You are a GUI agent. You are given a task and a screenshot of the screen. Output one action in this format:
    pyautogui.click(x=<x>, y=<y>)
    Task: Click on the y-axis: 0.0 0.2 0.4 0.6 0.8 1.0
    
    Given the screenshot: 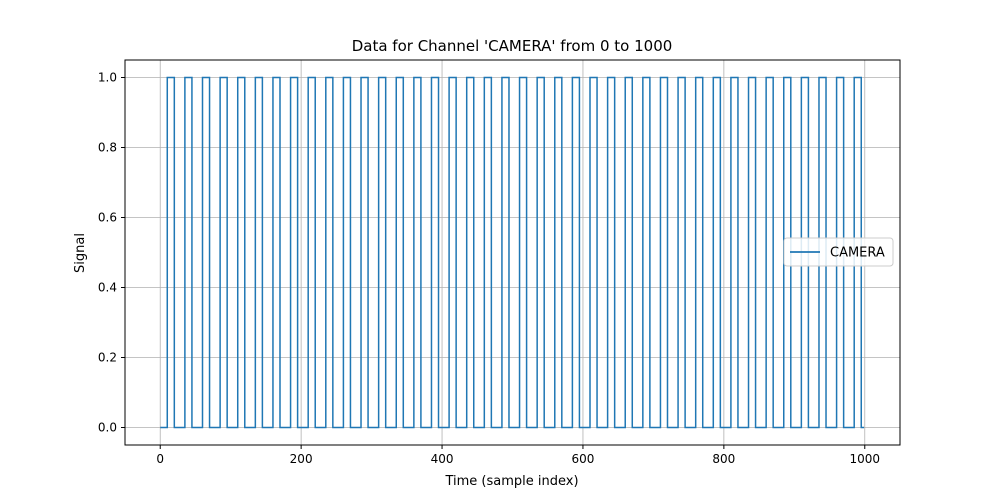 What is the action you would take?
    pyautogui.click(x=111, y=253)
    